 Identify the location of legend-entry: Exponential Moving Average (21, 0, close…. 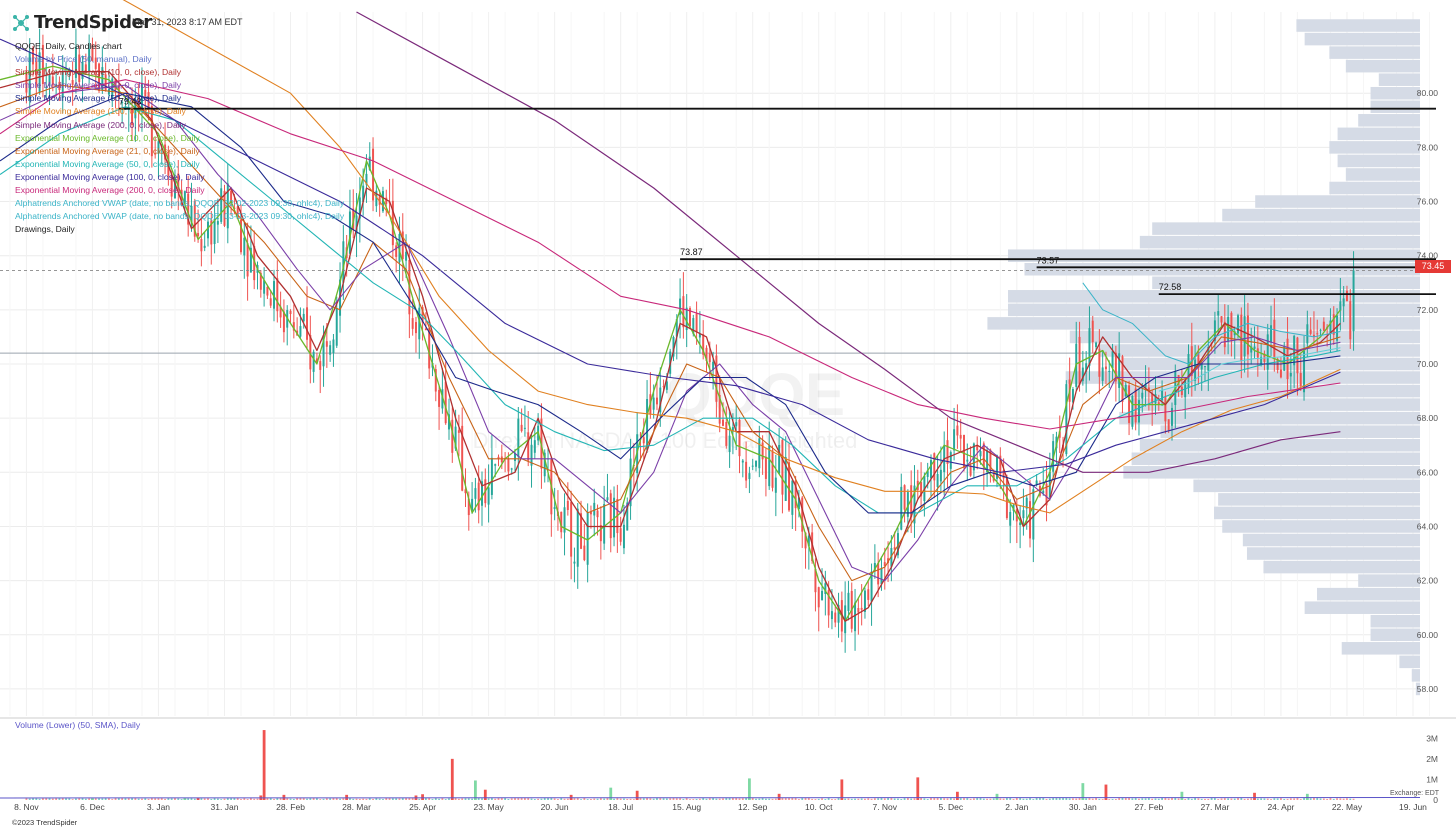
(107, 150).